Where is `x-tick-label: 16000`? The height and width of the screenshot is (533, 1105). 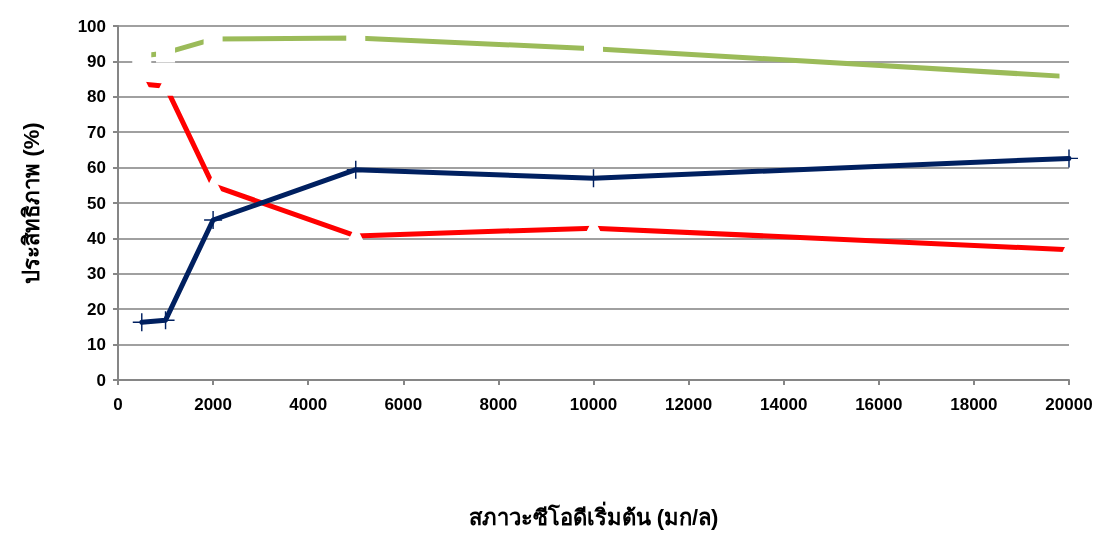
x-tick-label: 16000 is located at coordinates (879, 404).